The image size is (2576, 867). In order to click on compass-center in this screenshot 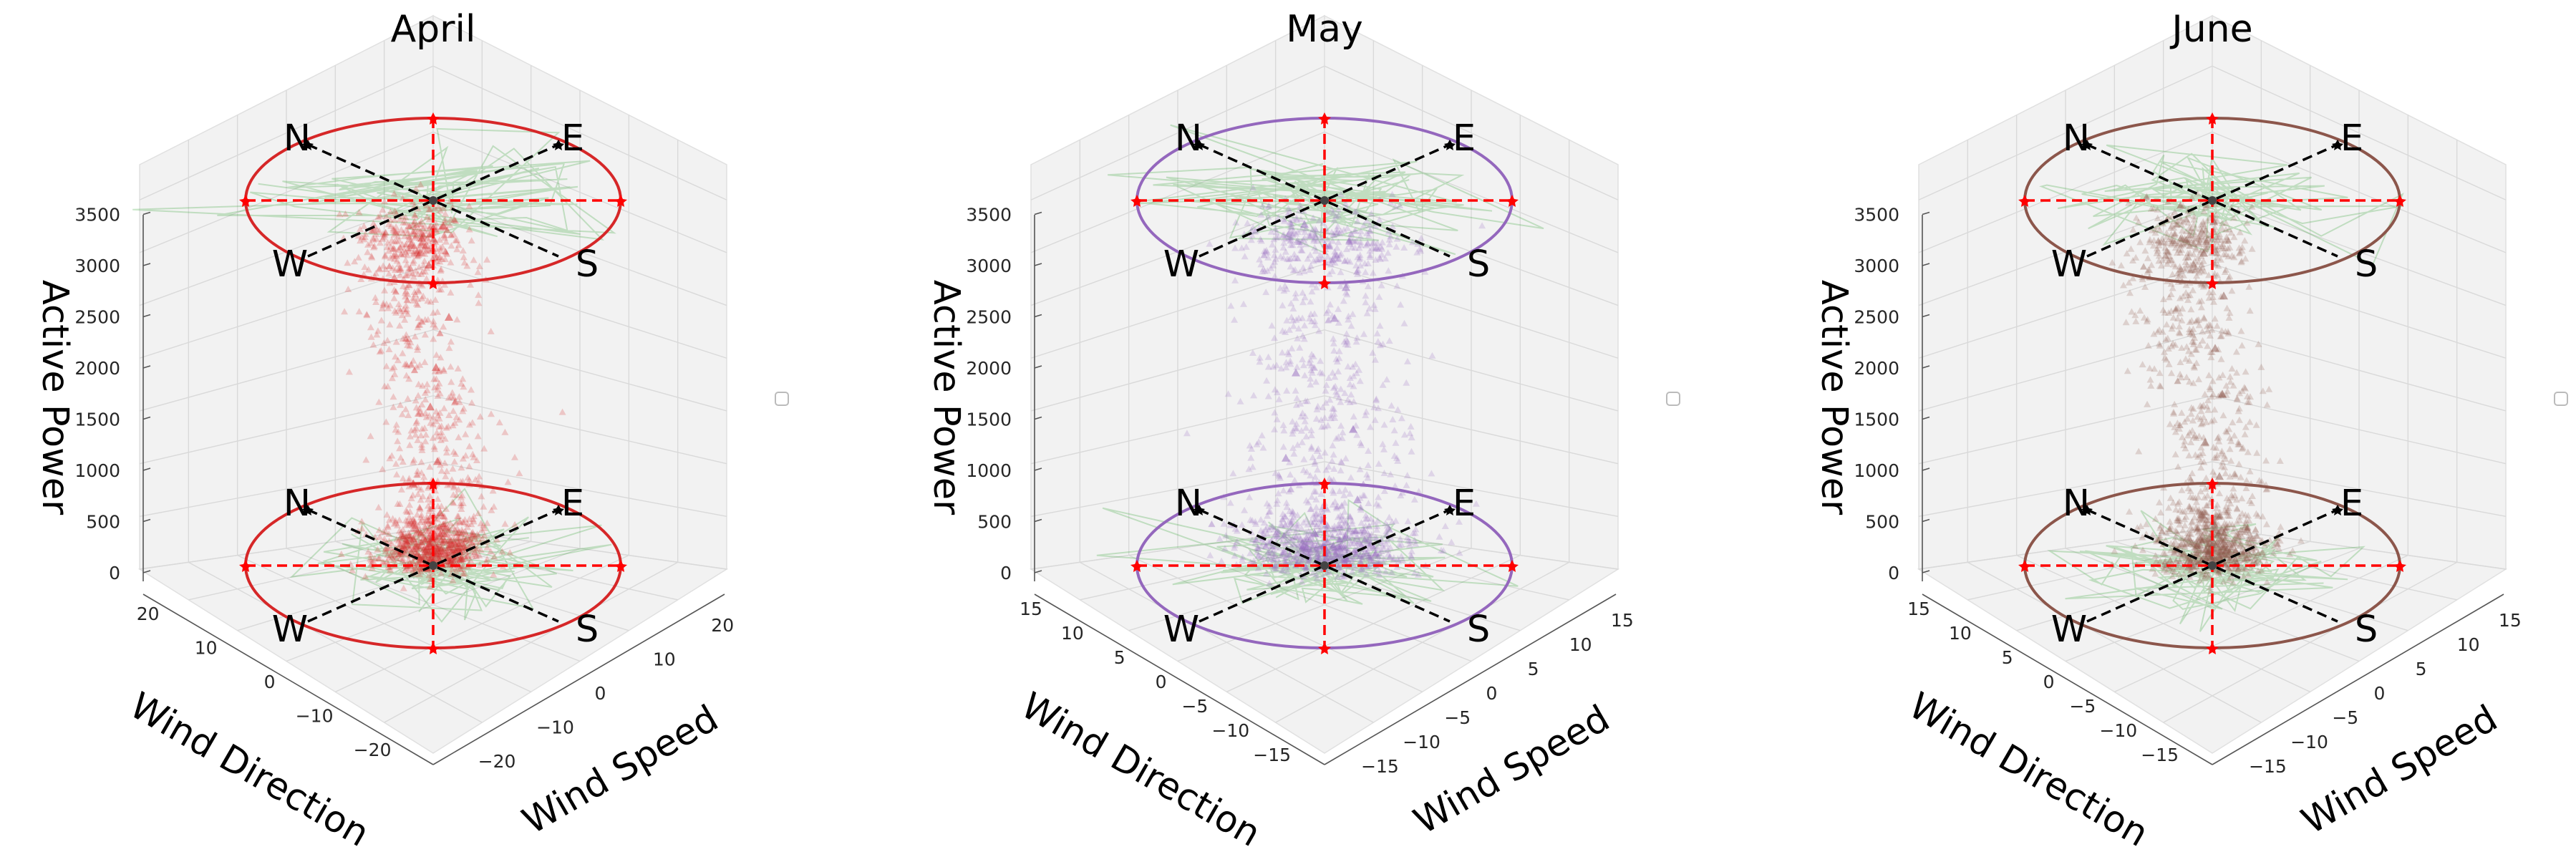, I will do `click(433, 200)`.